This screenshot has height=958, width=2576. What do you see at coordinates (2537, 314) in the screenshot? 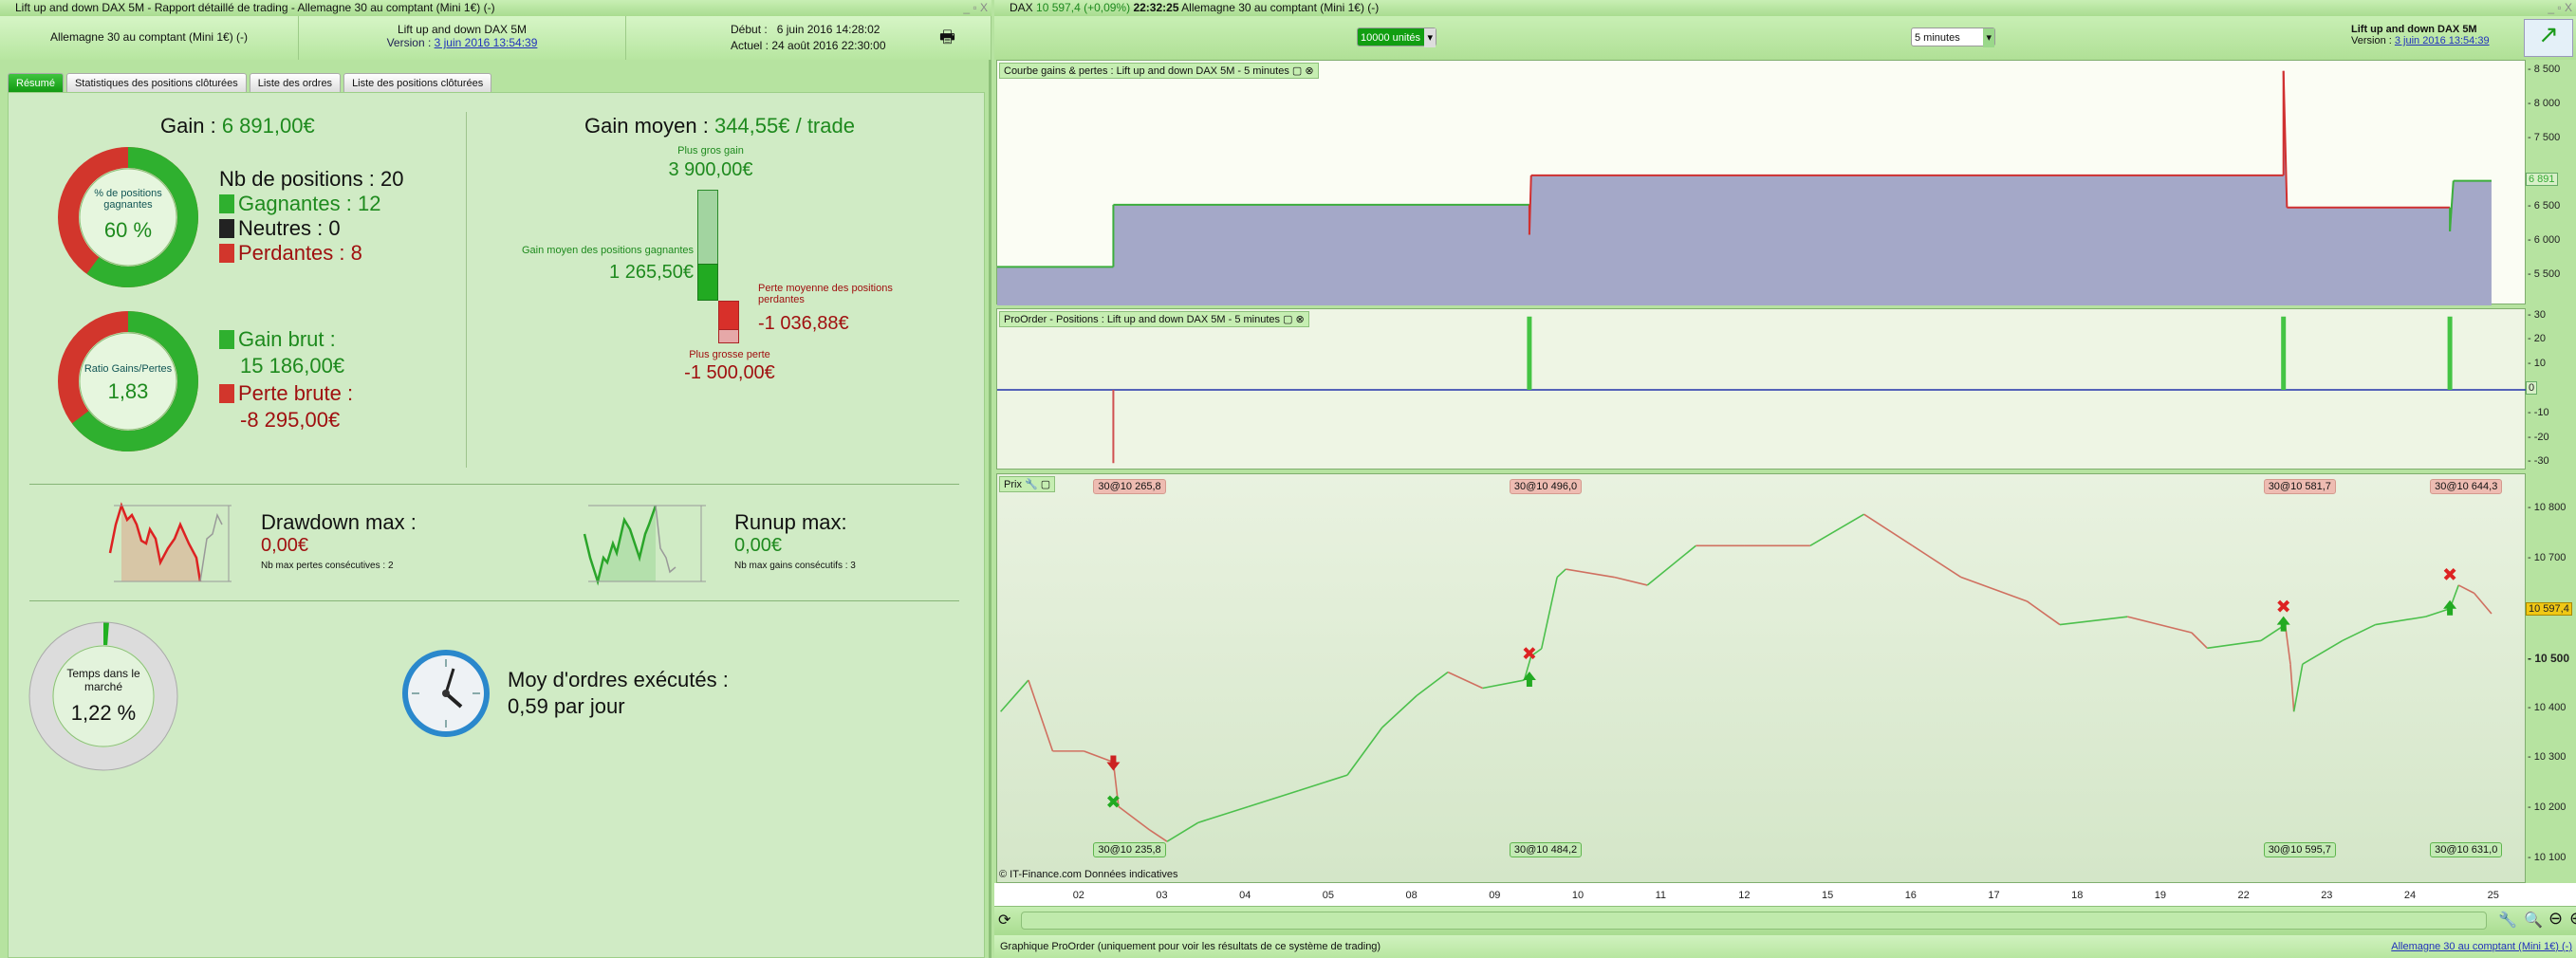
I see `y-tick-label: - 30` at bounding box center [2537, 314].